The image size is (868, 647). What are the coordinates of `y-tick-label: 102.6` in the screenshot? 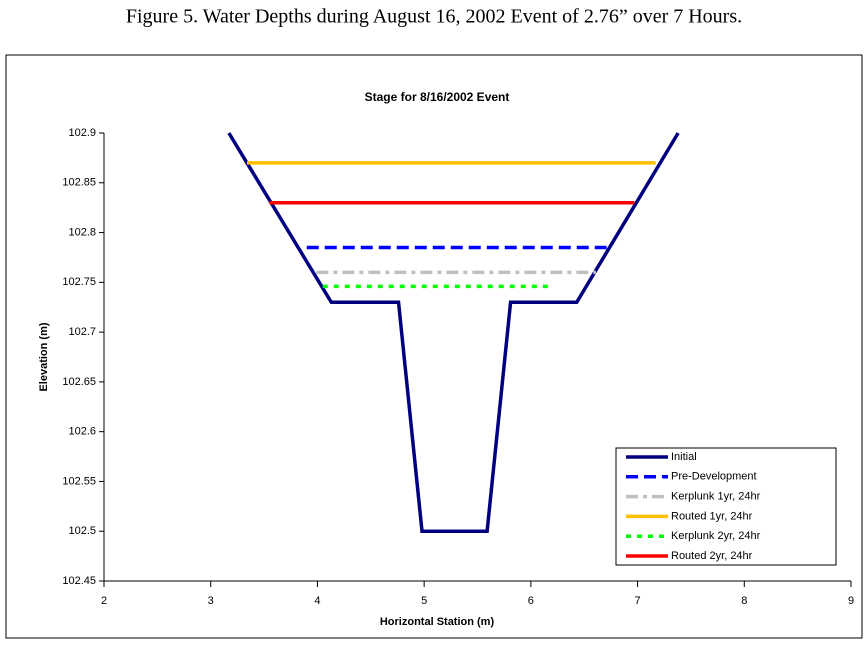 It's located at (82, 432).